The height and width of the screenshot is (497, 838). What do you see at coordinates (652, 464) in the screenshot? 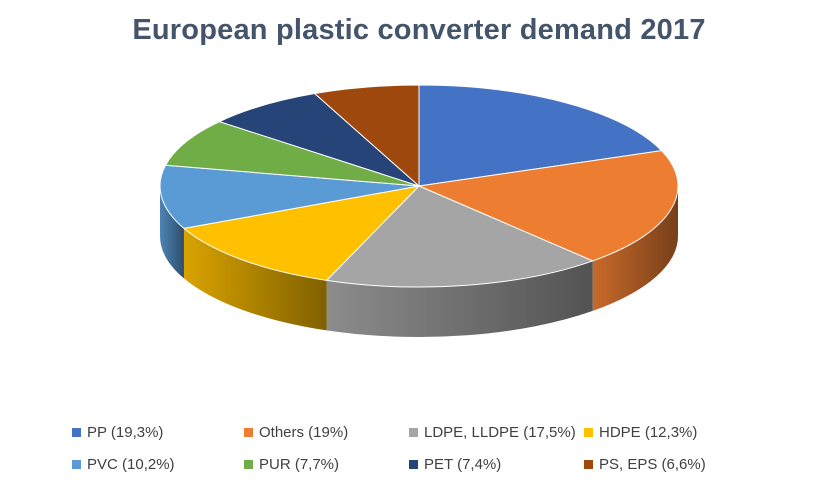
I see `legend-label: PS, EPS (6,6%)` at bounding box center [652, 464].